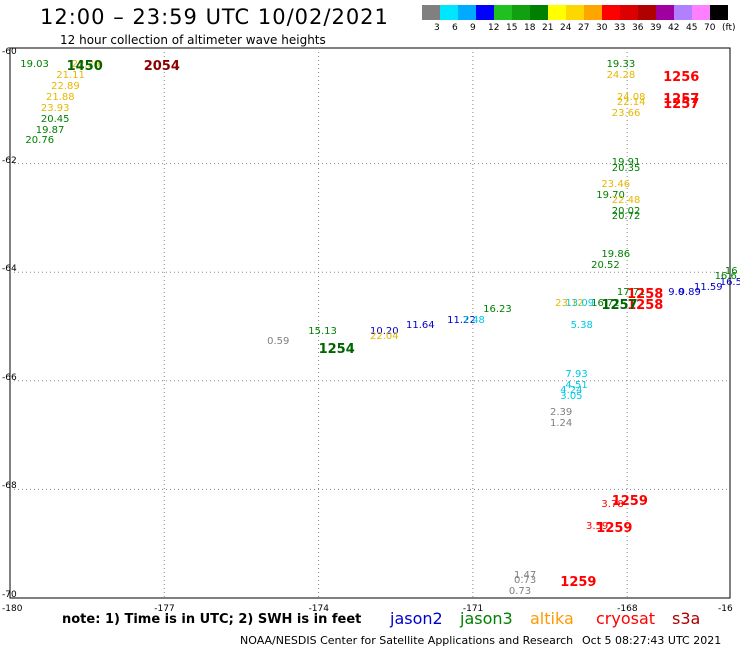 The image size is (740, 650). I want to click on wave-height-label: 11.22, so click(461, 320).